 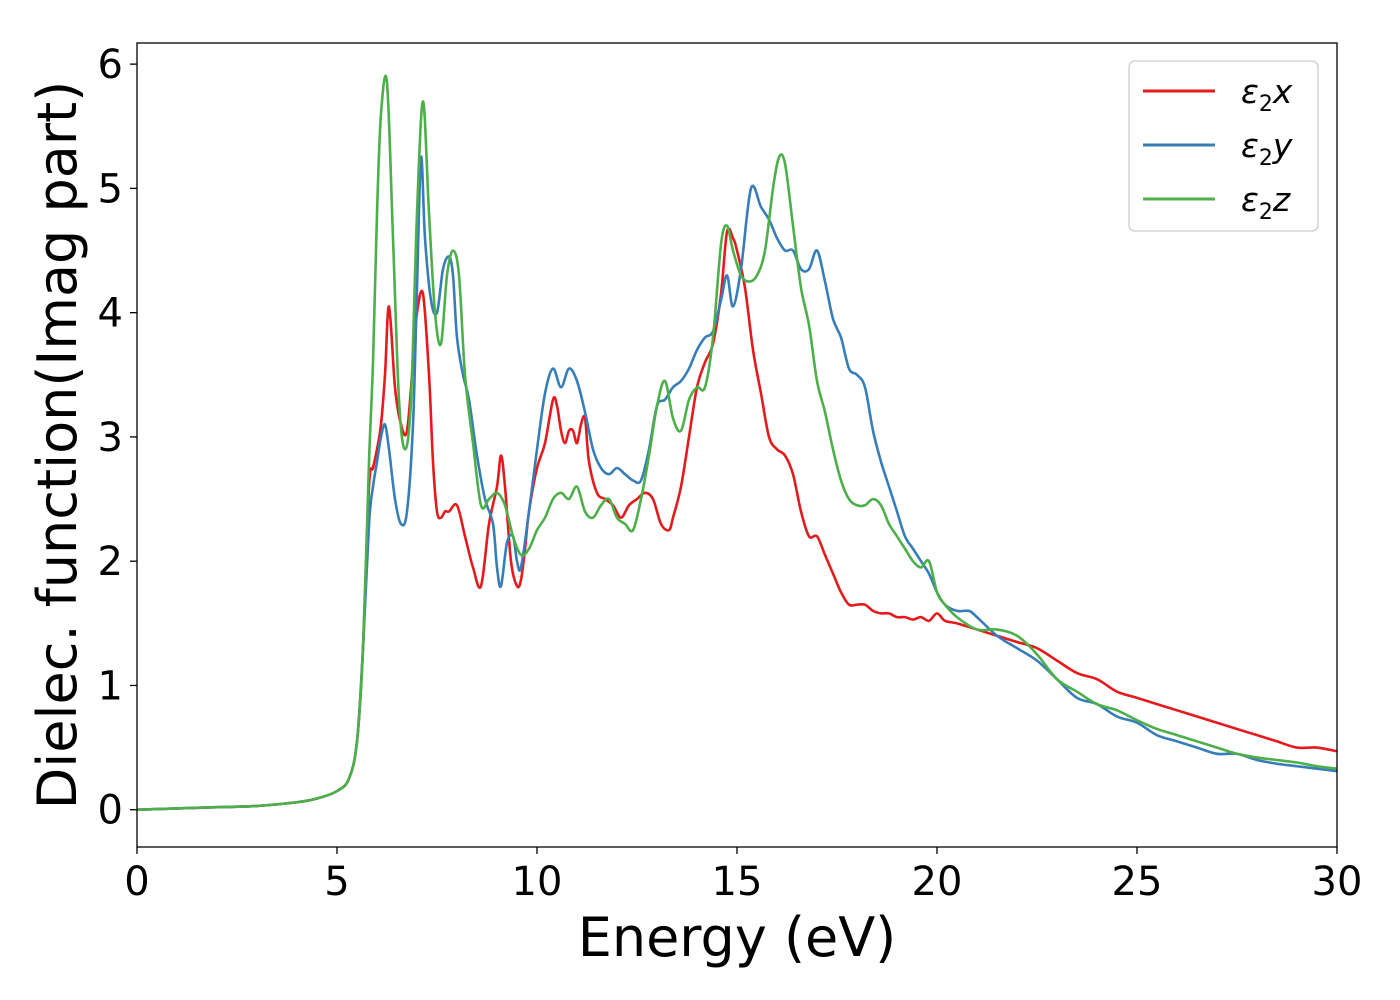 I want to click on y-axis-title: Dielec. function(Imag part), so click(x=57, y=445).